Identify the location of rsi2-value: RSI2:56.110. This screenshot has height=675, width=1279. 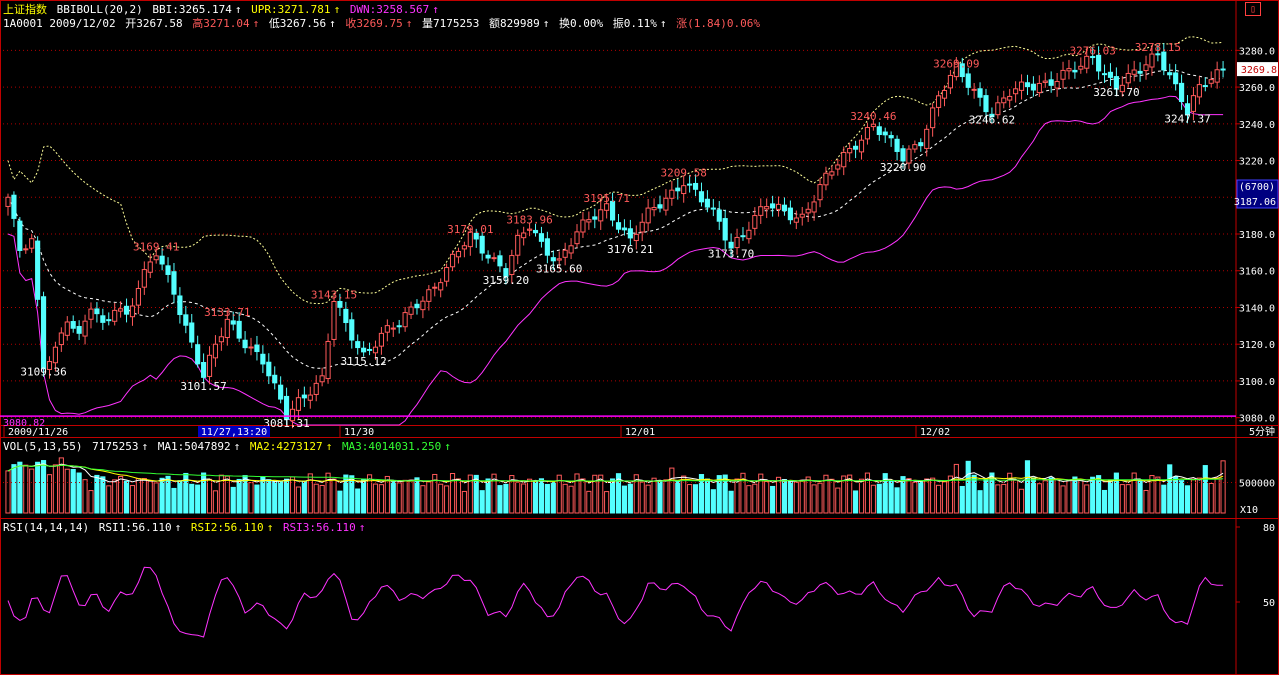
(227, 527).